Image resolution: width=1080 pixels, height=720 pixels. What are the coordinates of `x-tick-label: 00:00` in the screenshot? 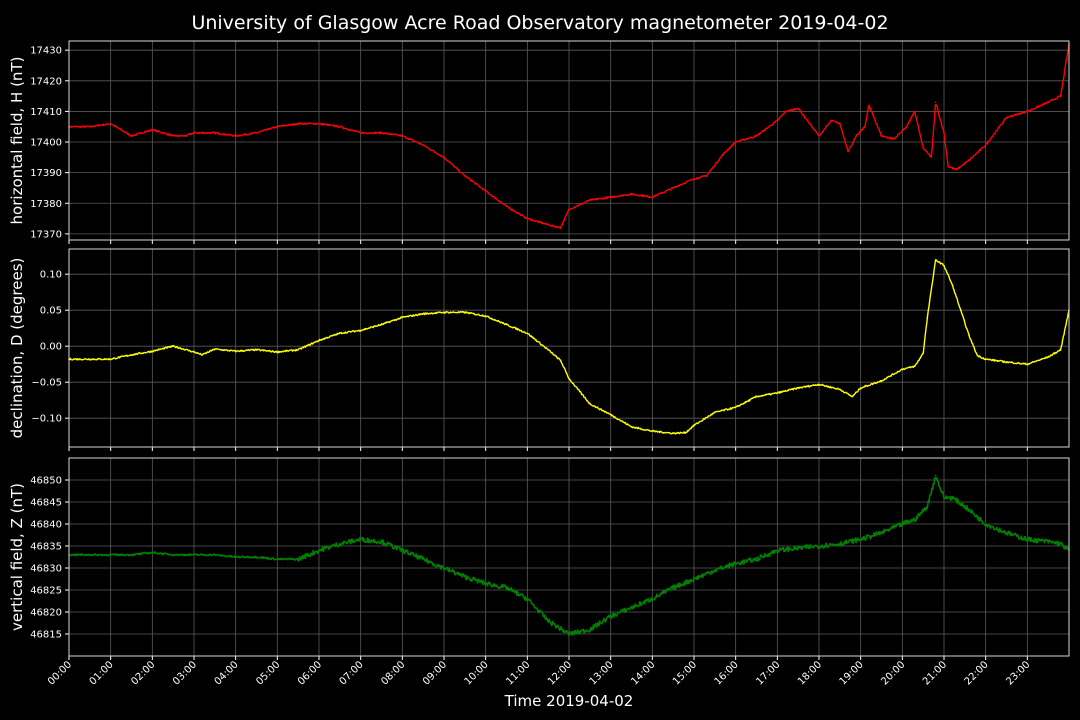 It's located at (60, 673).